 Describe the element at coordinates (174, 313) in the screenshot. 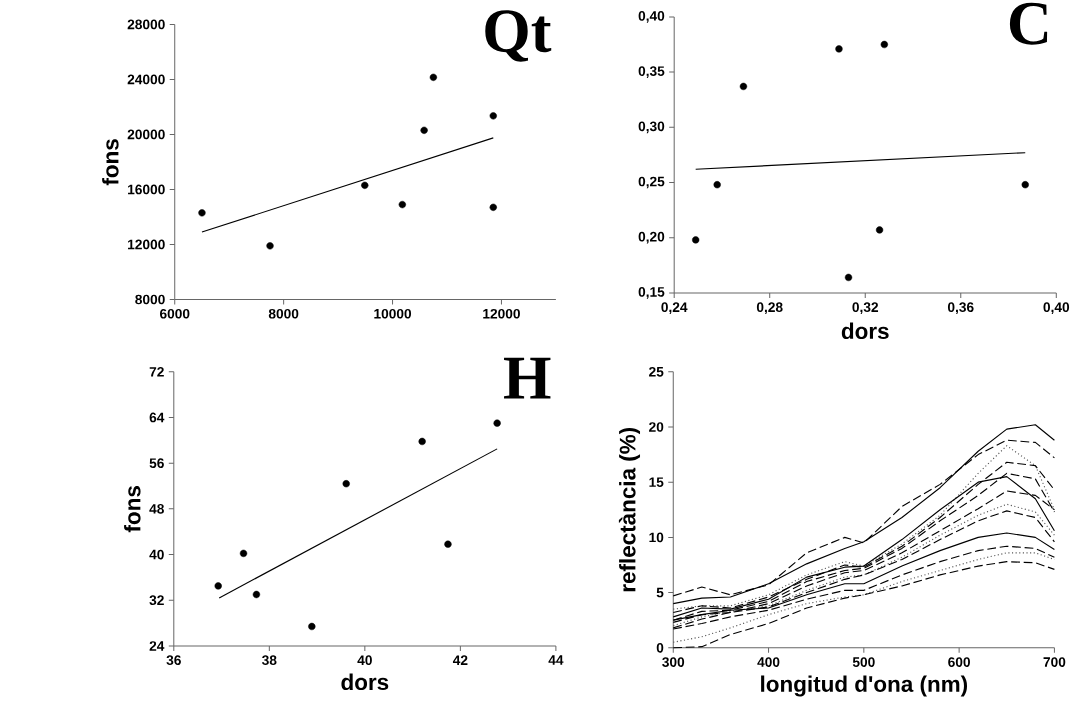

I see `x-tick-label: 6000` at that location.